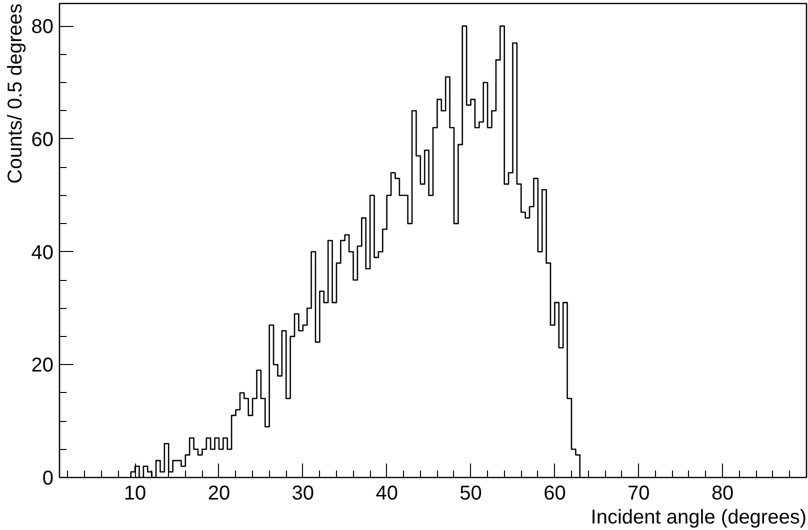 This screenshot has width=808, height=530. I want to click on x-tick-label: 50, so click(471, 493).